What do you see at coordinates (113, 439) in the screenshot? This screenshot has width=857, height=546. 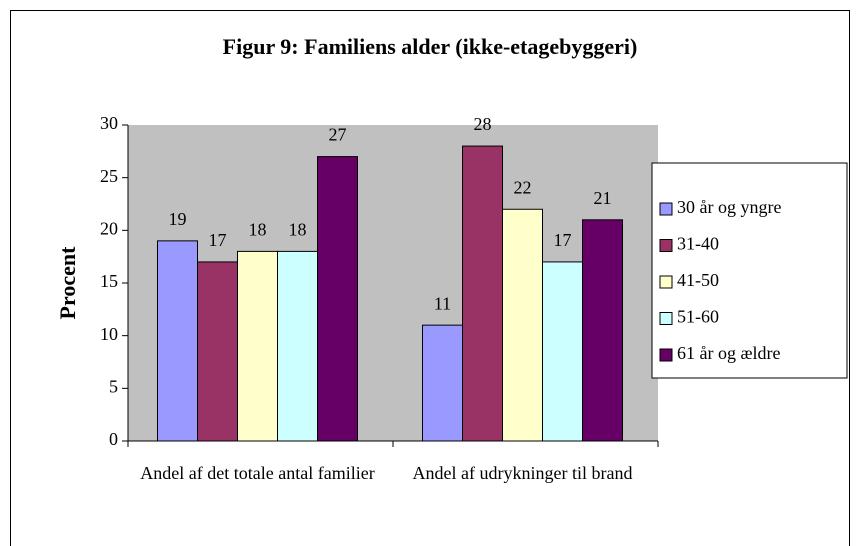 I see `y-tick-label: 0` at bounding box center [113, 439].